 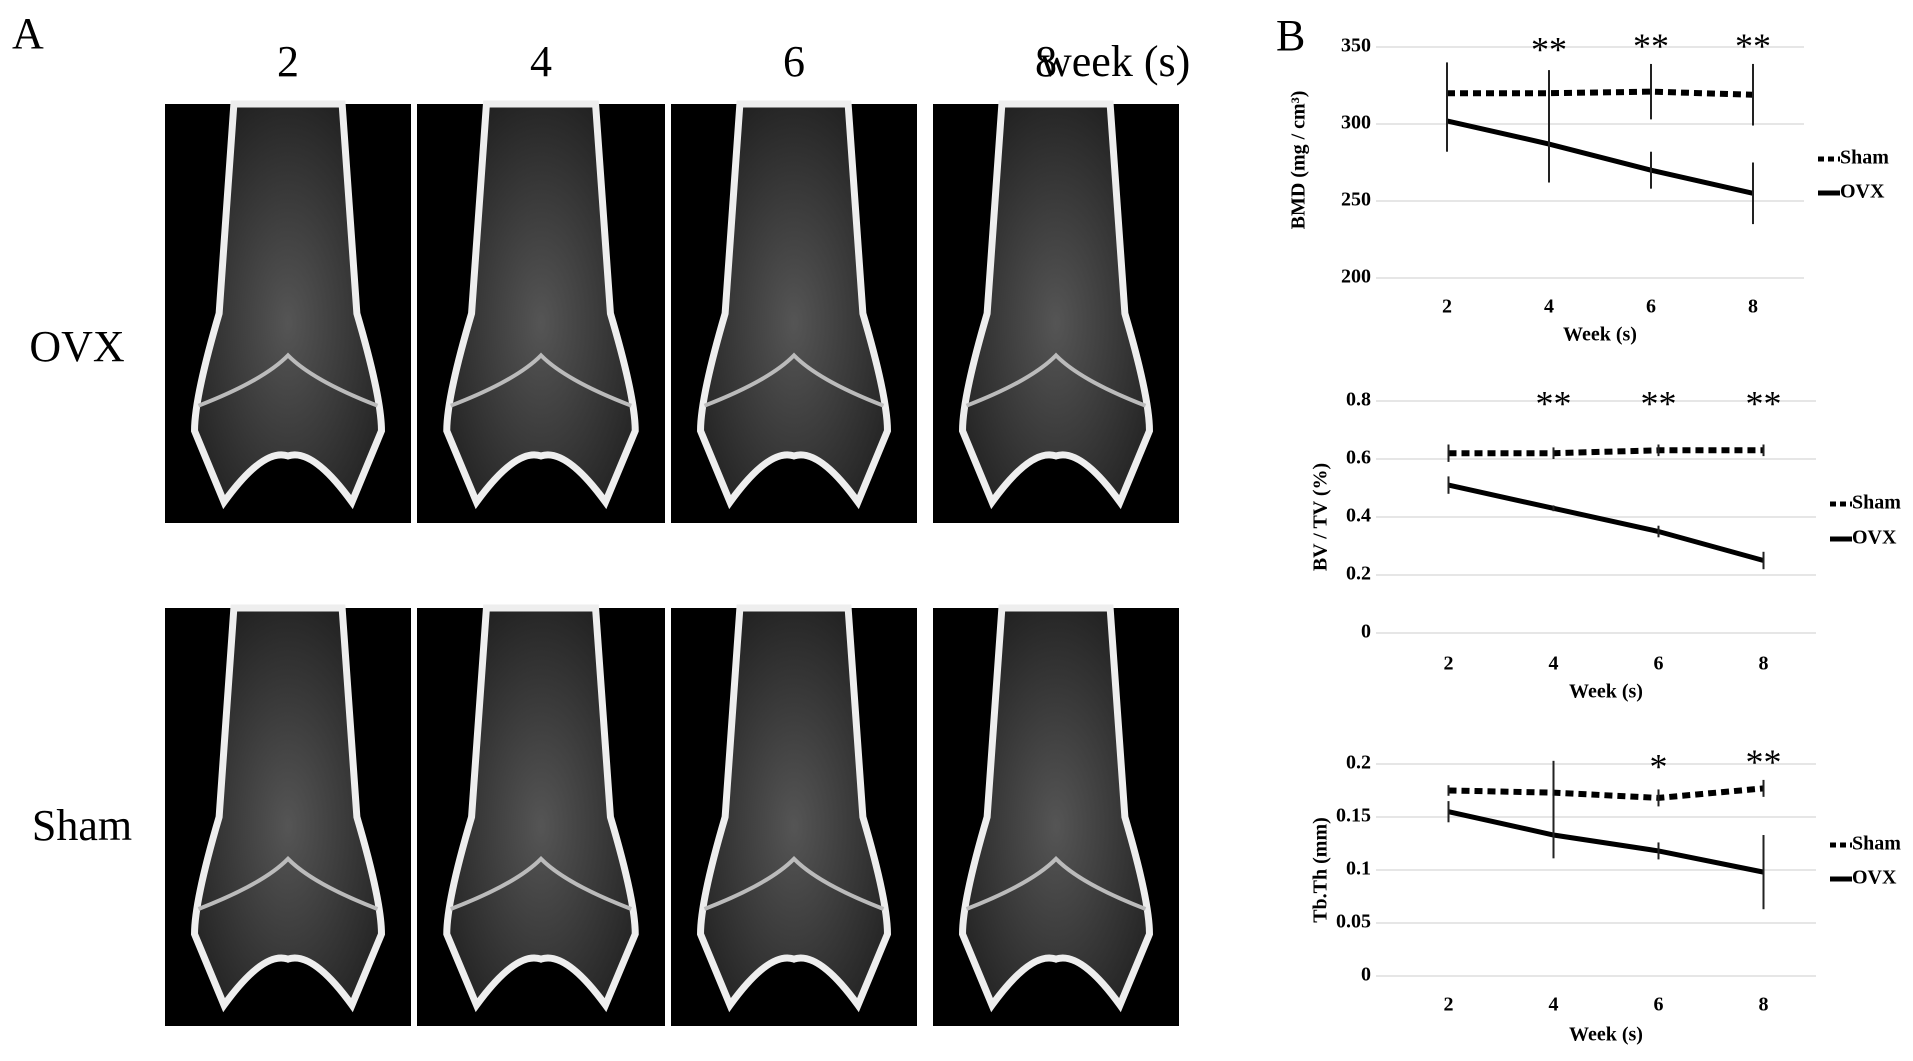 What do you see at coordinates (1356, 277) in the screenshot?
I see `y-tick-label: 200` at bounding box center [1356, 277].